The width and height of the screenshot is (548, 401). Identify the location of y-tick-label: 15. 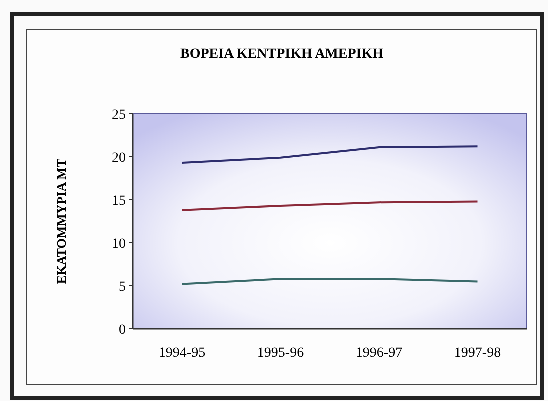
(119, 201).